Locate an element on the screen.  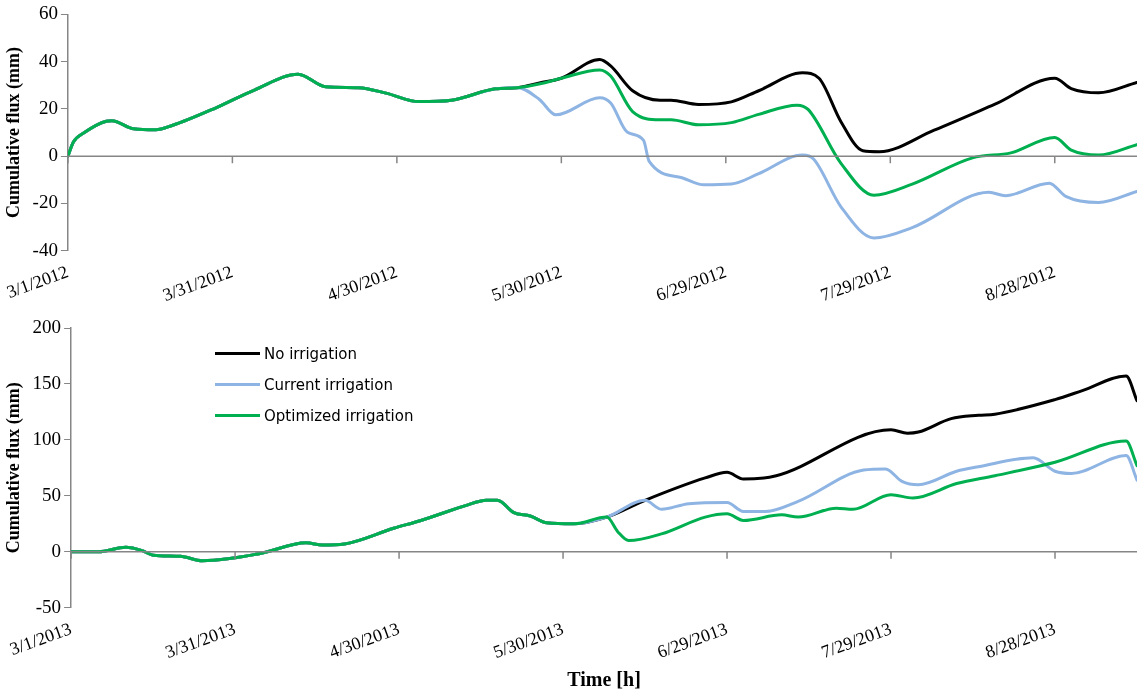
y-tick-label: -50 is located at coordinates (48, 606).